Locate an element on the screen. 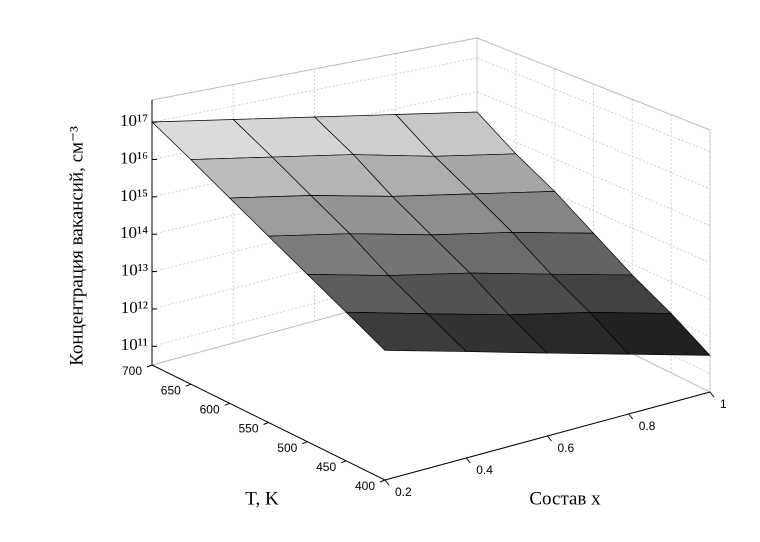 This screenshot has height=542, width=760. z-tick-label: 10¹⁷ is located at coordinates (134, 120).